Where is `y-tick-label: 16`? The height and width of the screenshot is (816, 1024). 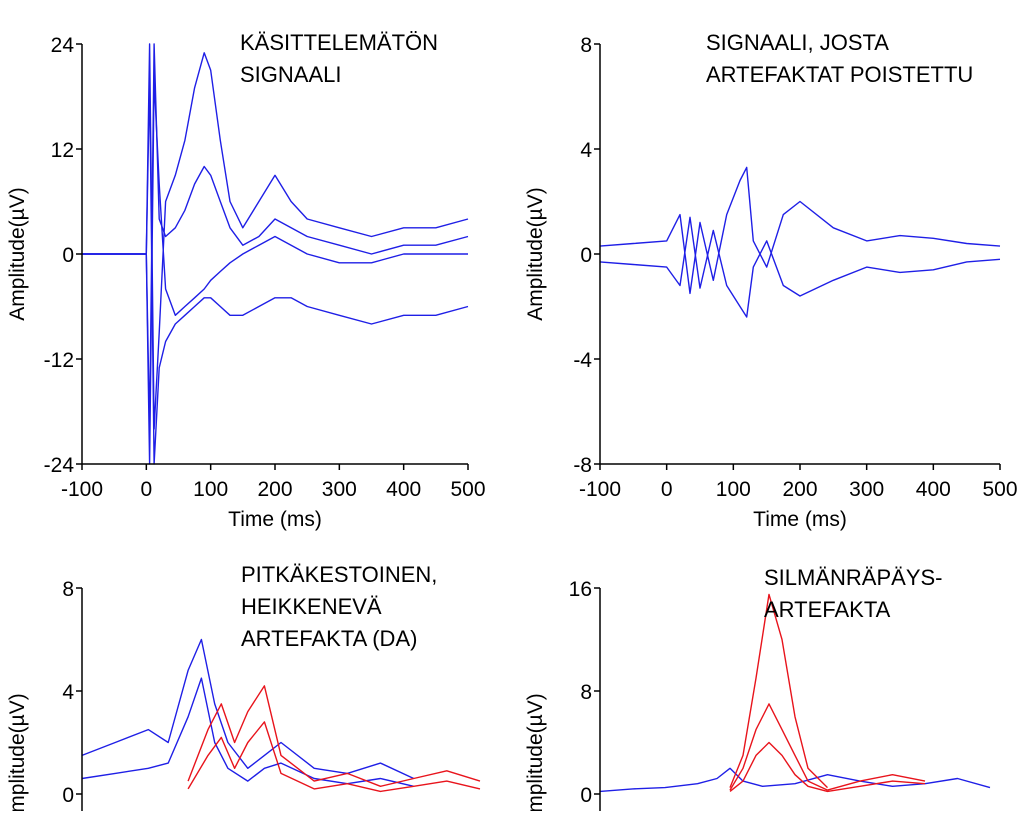 y-tick-label: 16 is located at coordinates (580, 589).